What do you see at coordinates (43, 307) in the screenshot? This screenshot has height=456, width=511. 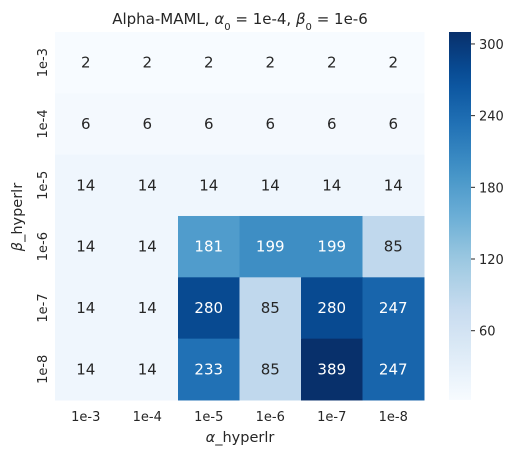 I see `y-tick-label: 1e-7` at bounding box center [43, 307].